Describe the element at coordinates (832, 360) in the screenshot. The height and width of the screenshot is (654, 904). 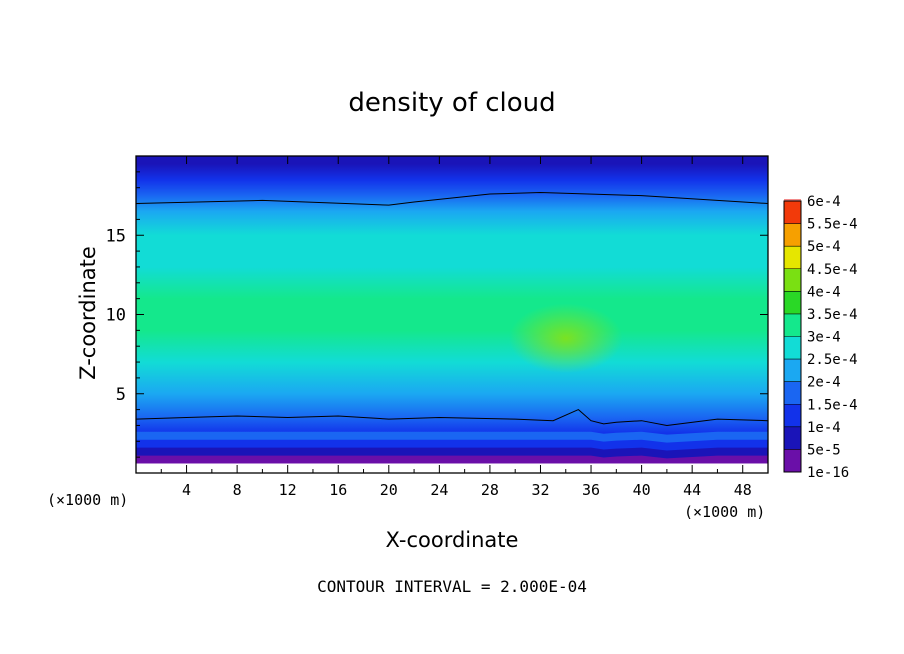
I see `colorbar-label: 2.5e-4` at that location.